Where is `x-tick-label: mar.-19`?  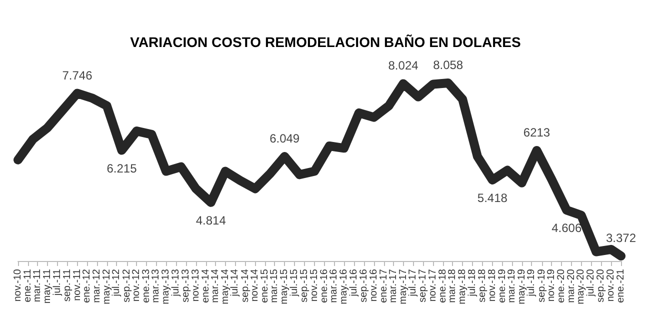 x-tick-label: mar.-19 is located at coordinates (512, 285).